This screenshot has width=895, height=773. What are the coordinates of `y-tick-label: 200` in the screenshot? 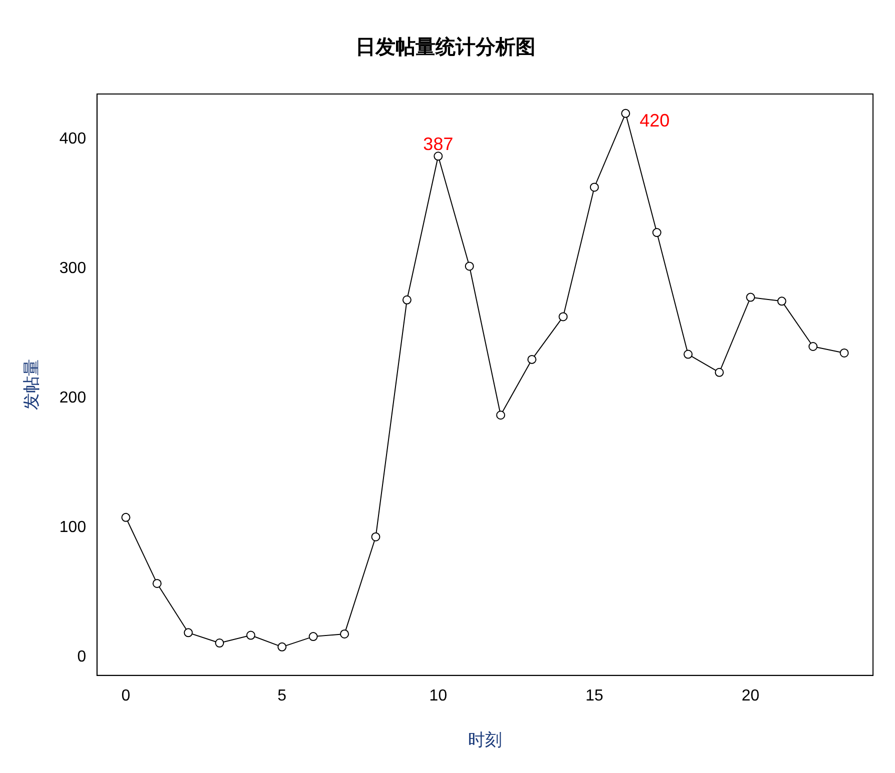 It's located at (72, 398).